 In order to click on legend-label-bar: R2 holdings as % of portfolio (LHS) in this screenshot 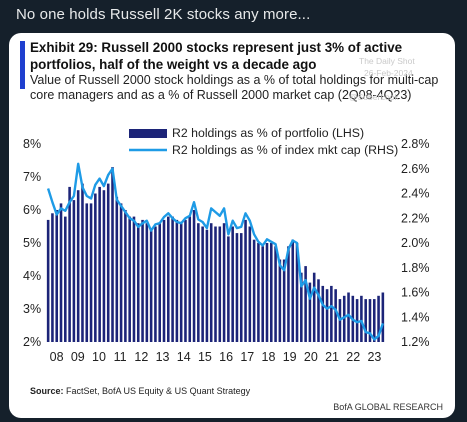, I will do `click(268, 133)`.